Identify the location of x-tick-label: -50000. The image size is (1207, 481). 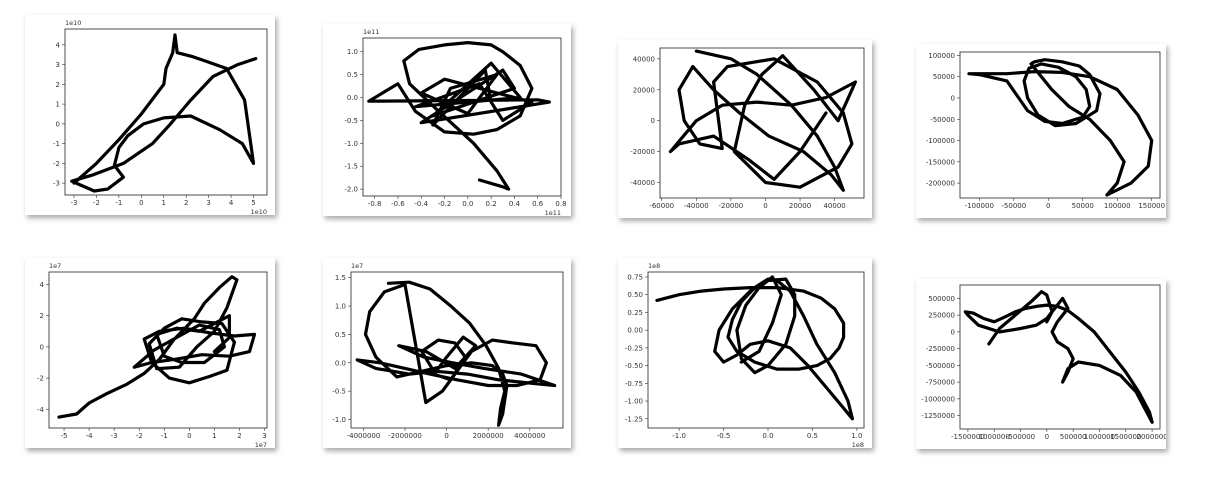
(1013, 206).